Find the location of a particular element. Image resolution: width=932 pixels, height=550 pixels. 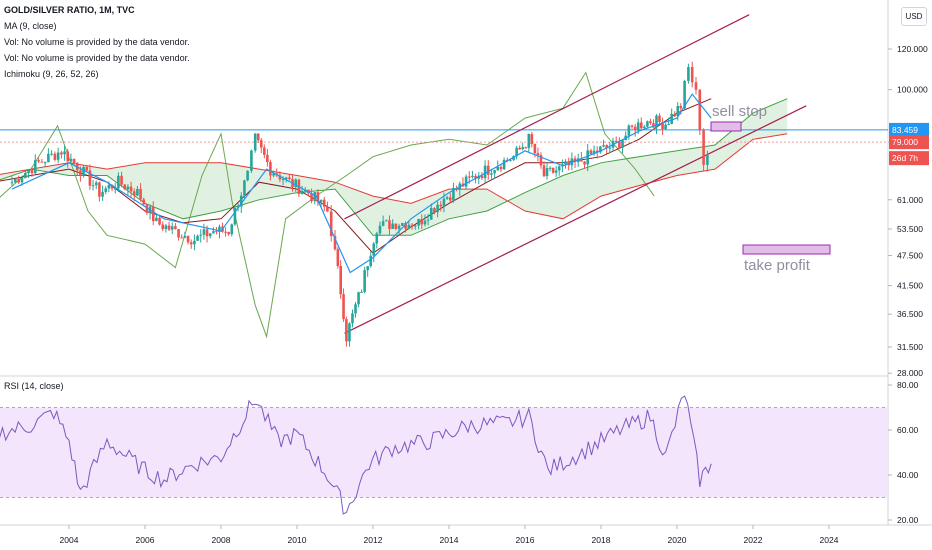

time-tick-label: 2014 is located at coordinates (449, 540).